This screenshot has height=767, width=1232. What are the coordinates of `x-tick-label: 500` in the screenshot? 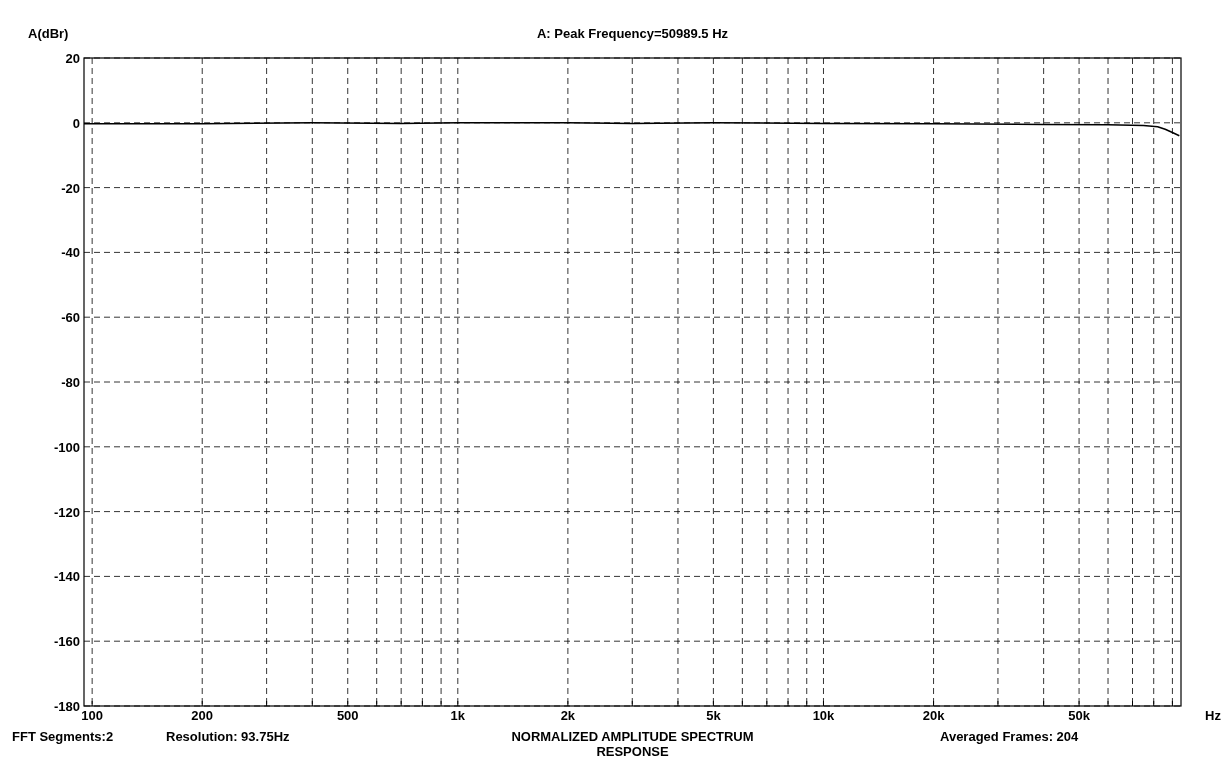 It's located at (347, 715).